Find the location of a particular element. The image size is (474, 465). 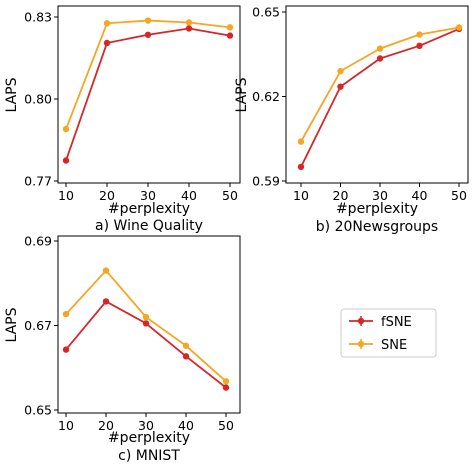

legend-item-fsne: fSNE is located at coordinates (380, 322).